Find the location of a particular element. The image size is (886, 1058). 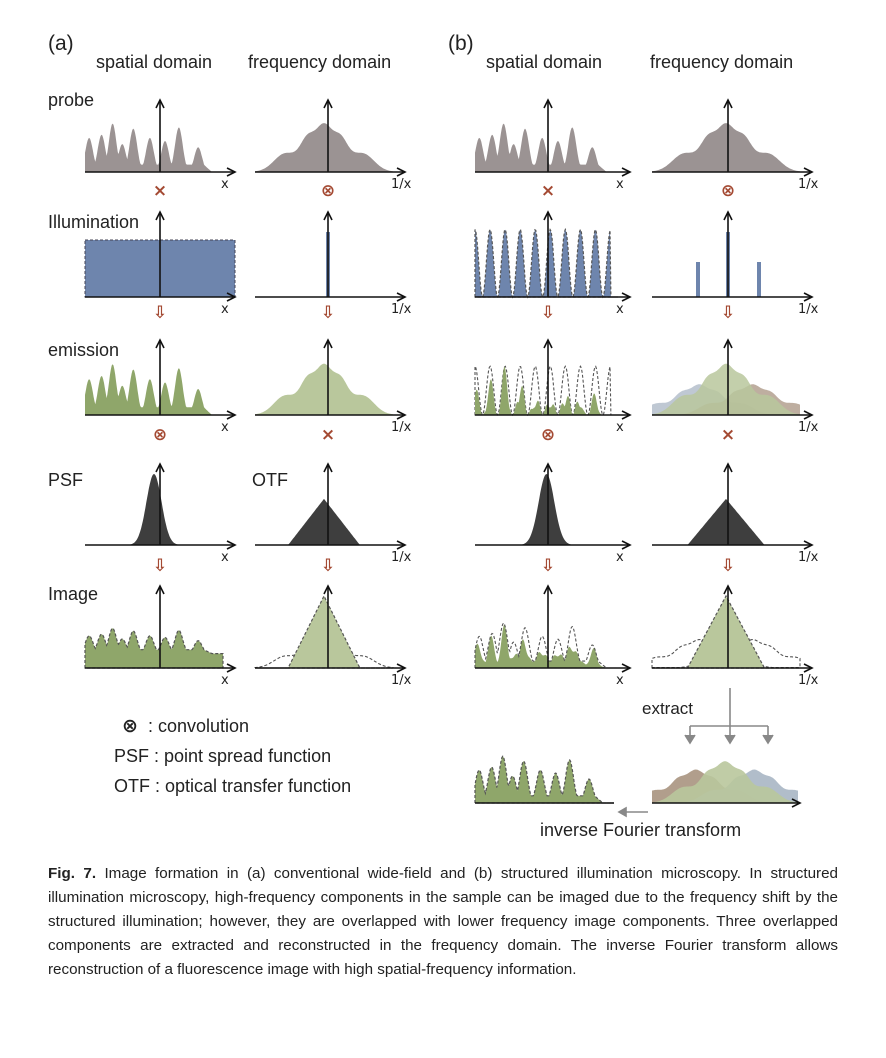

legend-convolution: : convolution is located at coordinates (198, 726).